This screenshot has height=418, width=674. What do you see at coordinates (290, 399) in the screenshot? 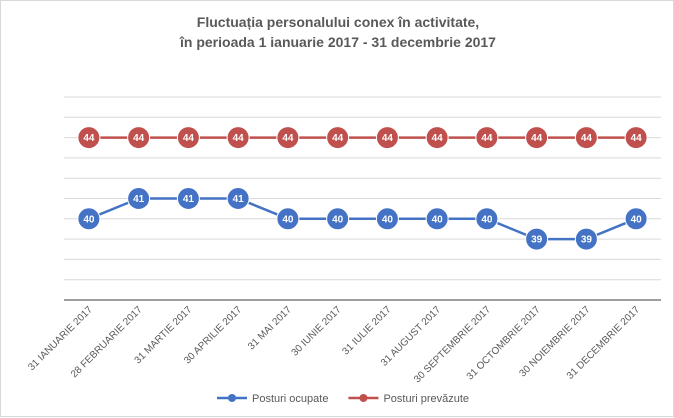
I see `legend-label: Posturi ocupate` at bounding box center [290, 399].